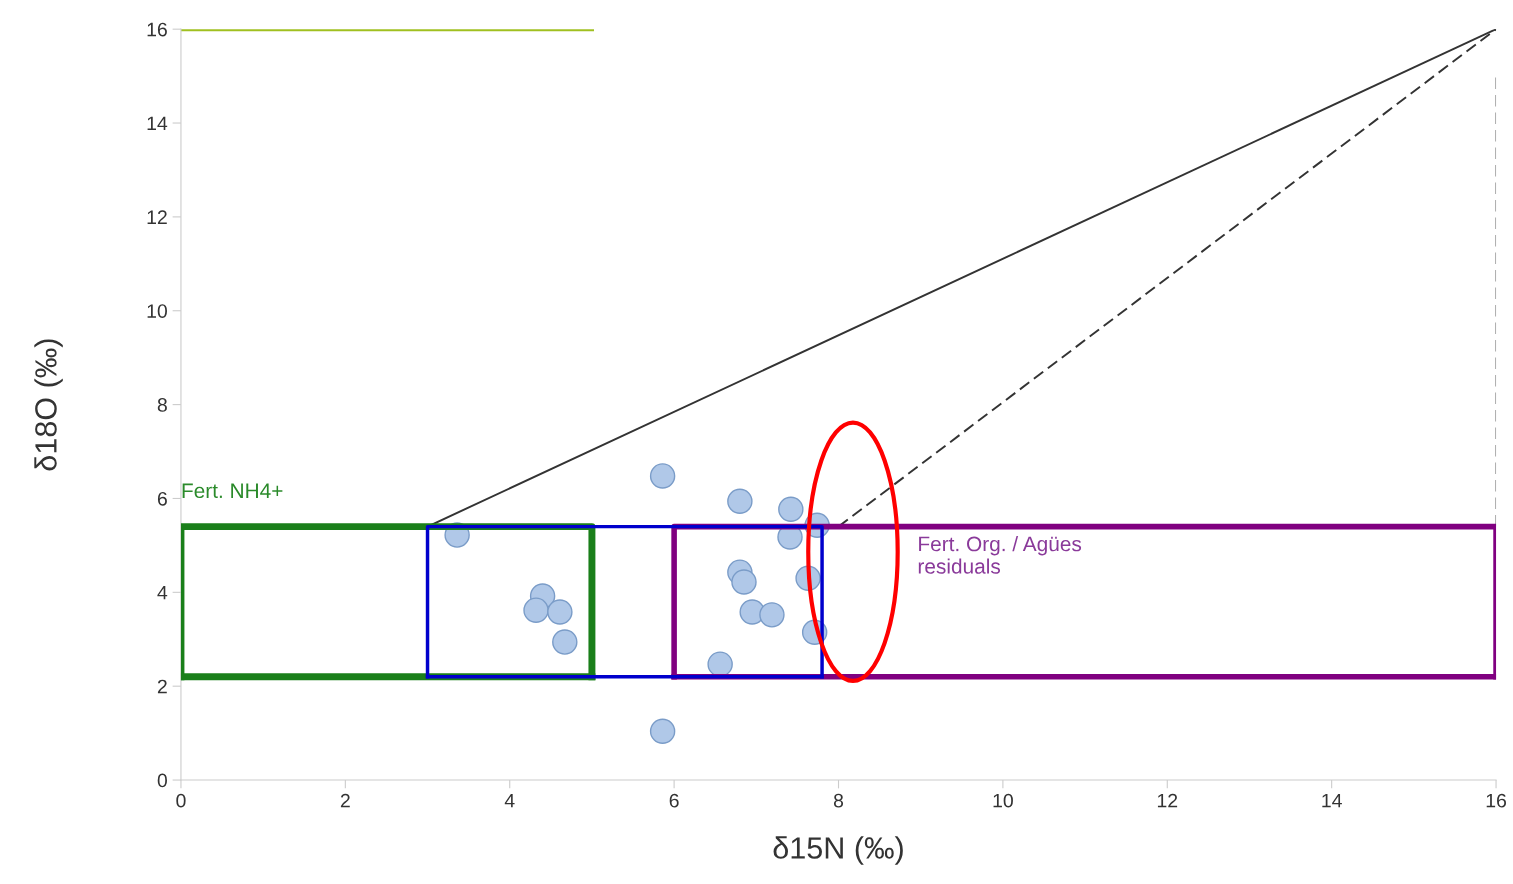 The height and width of the screenshot is (884, 1513). Describe the element at coordinates (1496, 800) in the screenshot. I see `x-tick-label: 16` at that location.